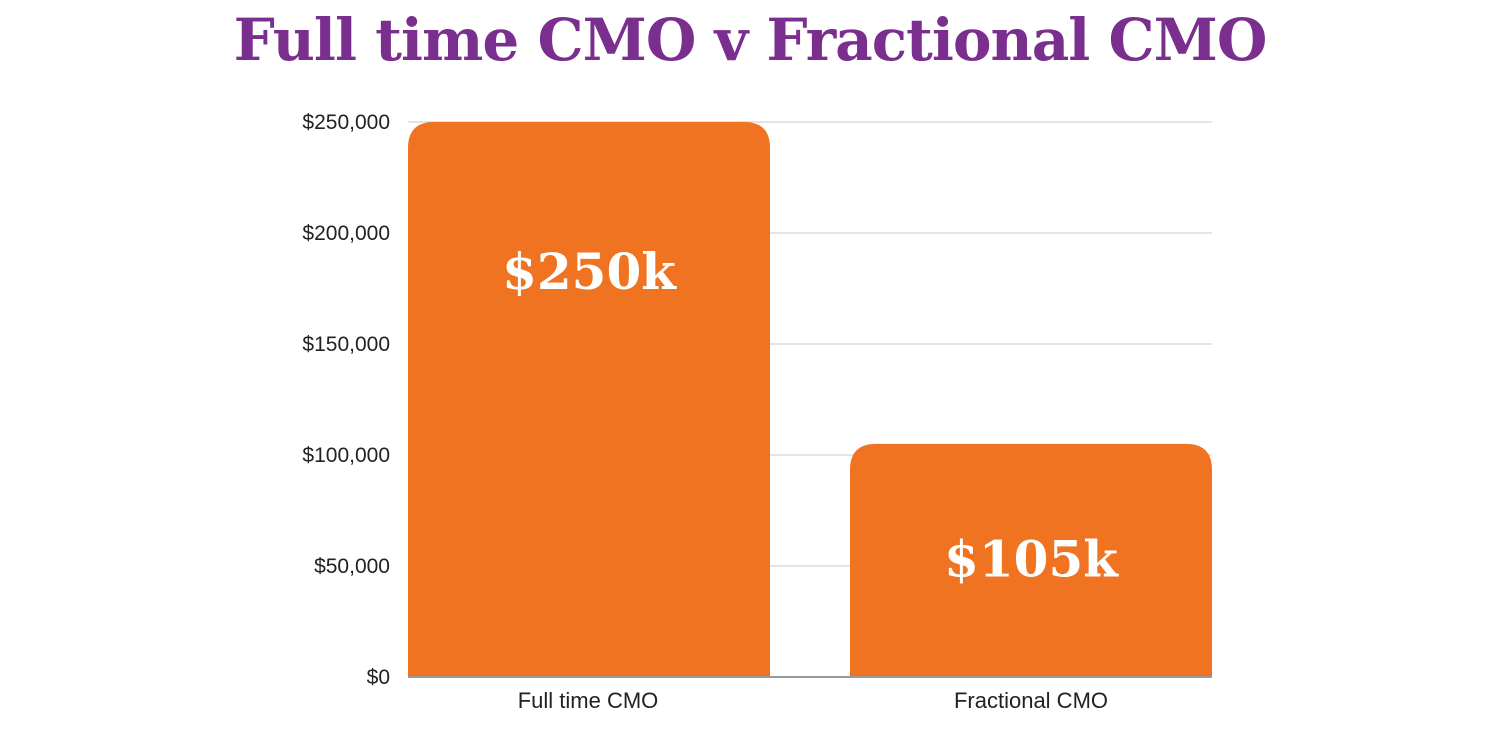 This screenshot has height=750, width=1500. Describe the element at coordinates (589, 271) in the screenshot. I see `data-label: $250k` at that location.